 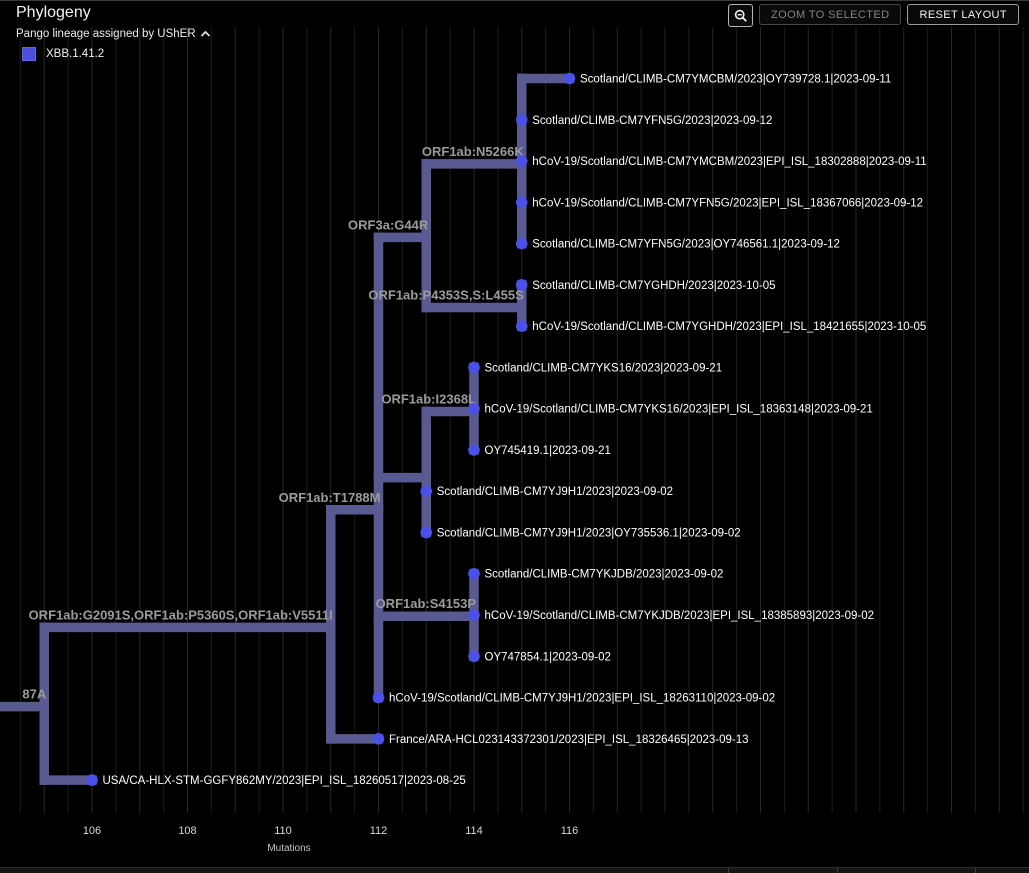 I want to click on axis-tick-label: 110, so click(x=283, y=831).